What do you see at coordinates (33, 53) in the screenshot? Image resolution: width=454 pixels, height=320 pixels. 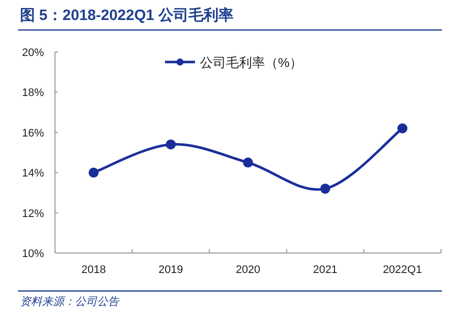 I see `ytick-label: 20%` at bounding box center [33, 53].